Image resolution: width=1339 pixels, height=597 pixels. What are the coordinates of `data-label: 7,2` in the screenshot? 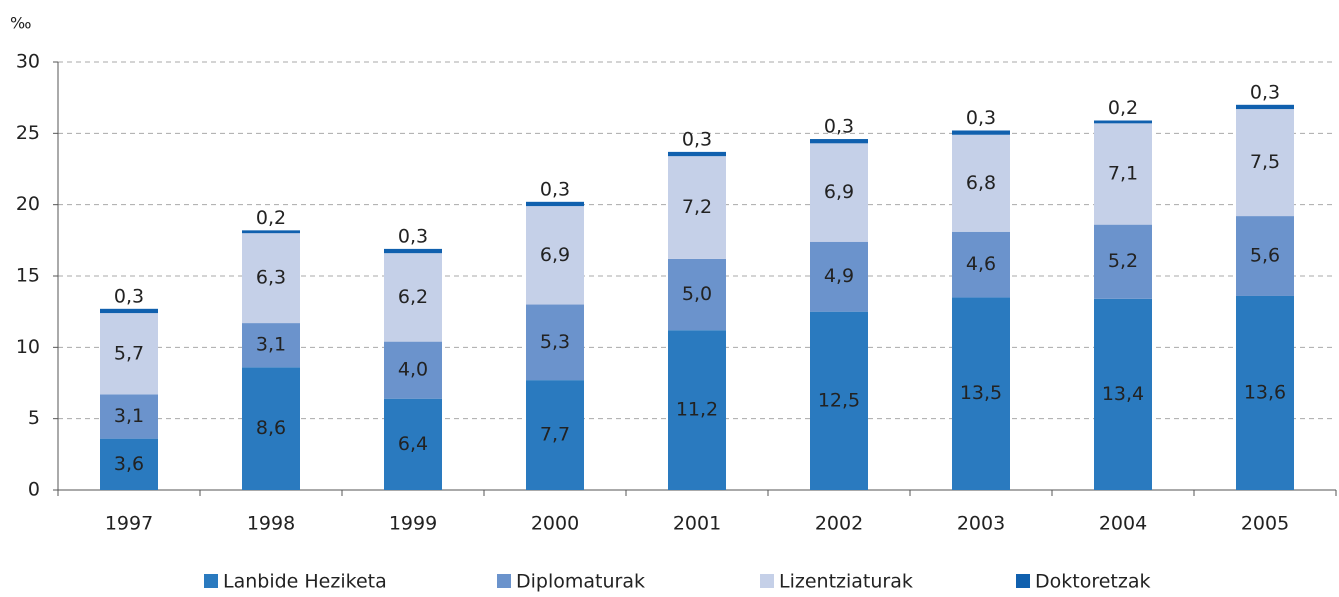 It's located at (697, 207).